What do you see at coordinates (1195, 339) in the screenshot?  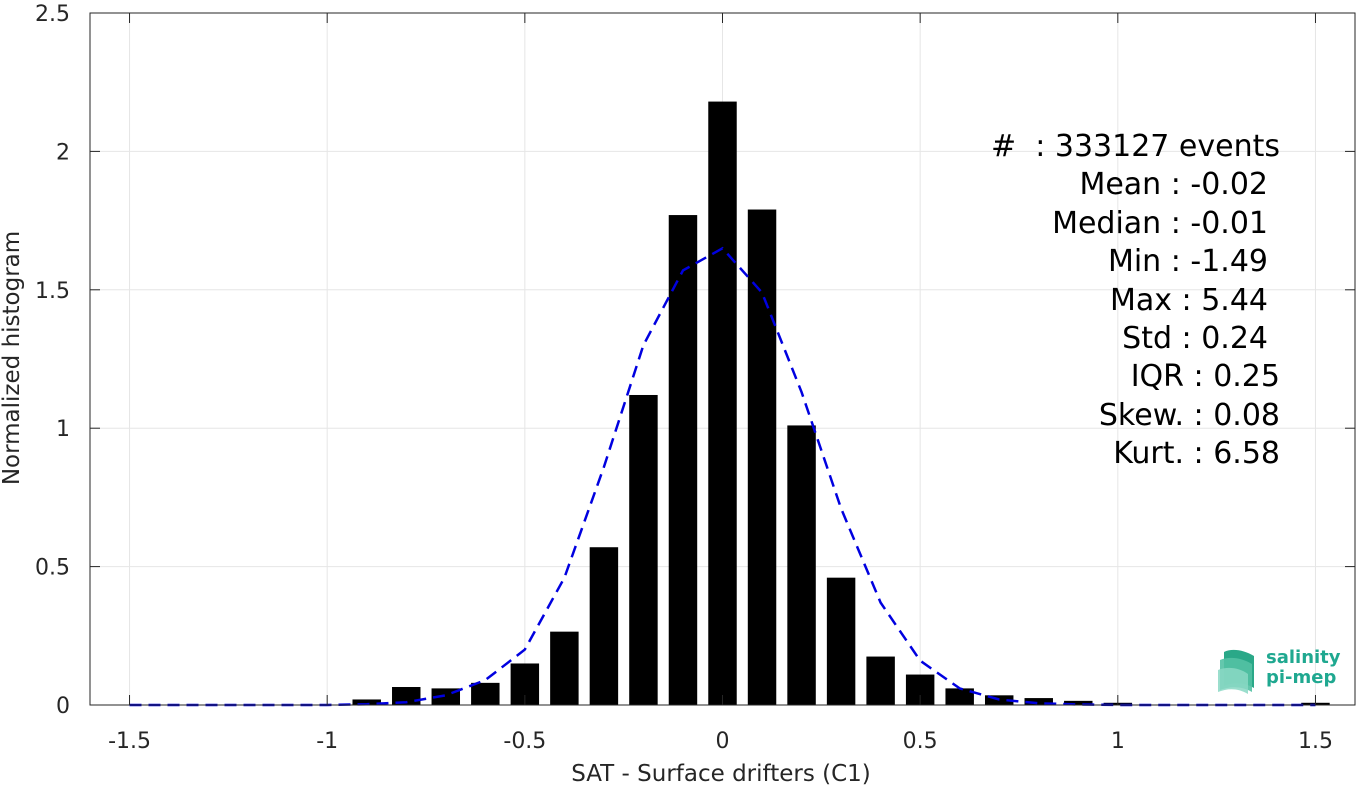 I see `stat-std: Std : 0.24` at bounding box center [1195, 339].